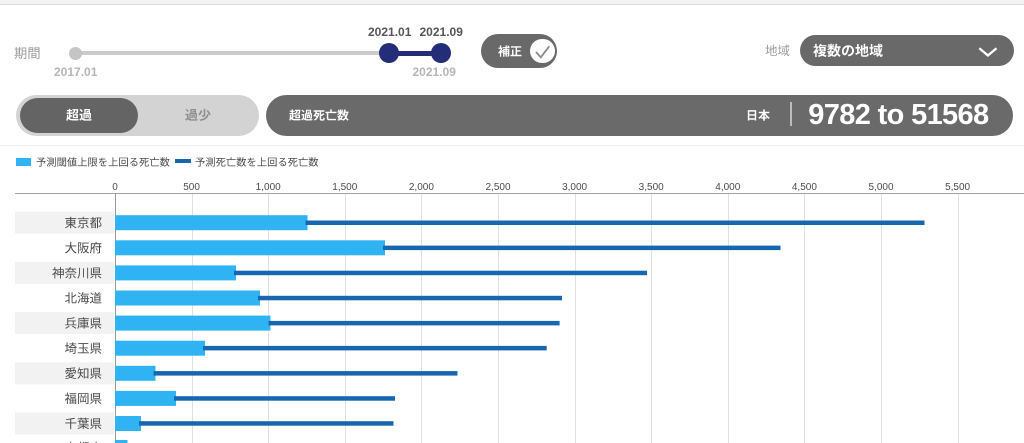  Describe the element at coordinates (268, 187) in the screenshot. I see `svg-text: 1,000` at that location.